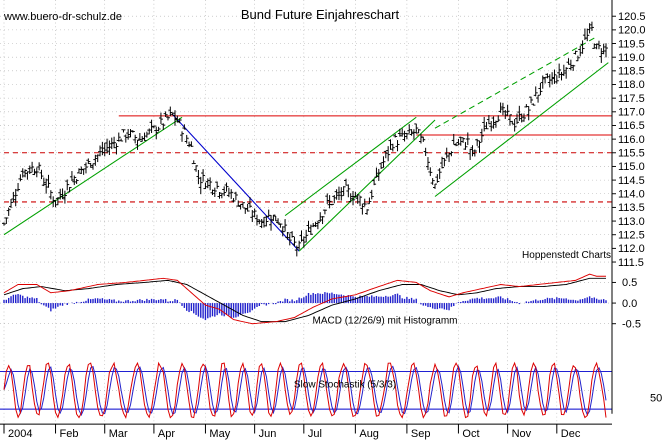 Image resolution: width=672 pixels, height=441 pixels. What do you see at coordinates (631, 325) in the screenshot?
I see `macd-tick-label: -0.5` at bounding box center [631, 325].